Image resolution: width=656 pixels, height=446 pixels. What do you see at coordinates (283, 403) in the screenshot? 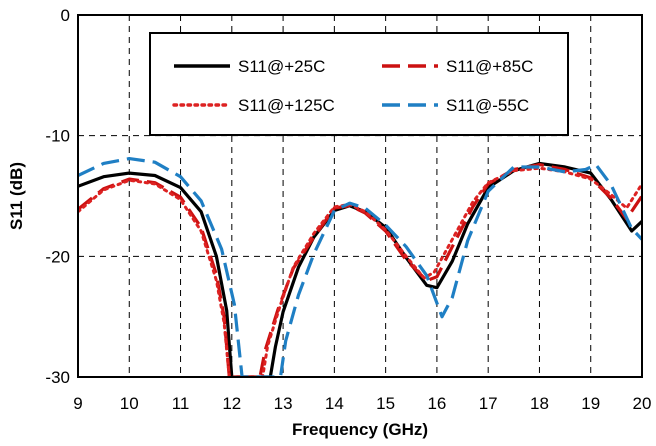
I see `x-tick-label: 13` at bounding box center [283, 403].